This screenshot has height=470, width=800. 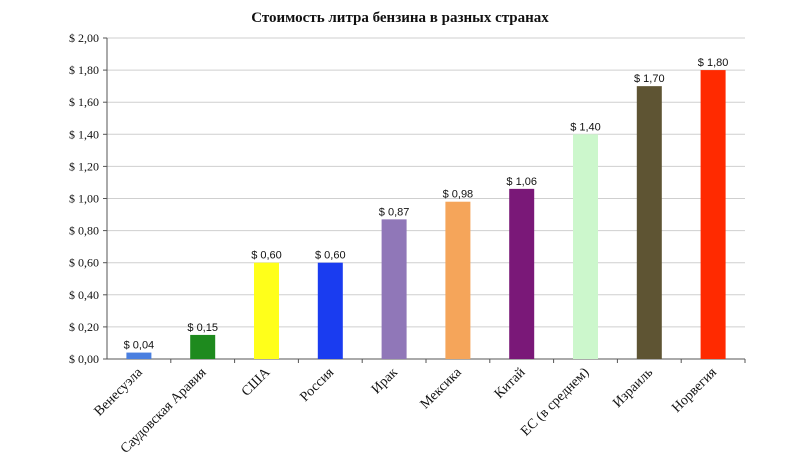 What do you see at coordinates (442, 389) in the screenshot?
I see `x-tick-label: Мексика` at bounding box center [442, 389].